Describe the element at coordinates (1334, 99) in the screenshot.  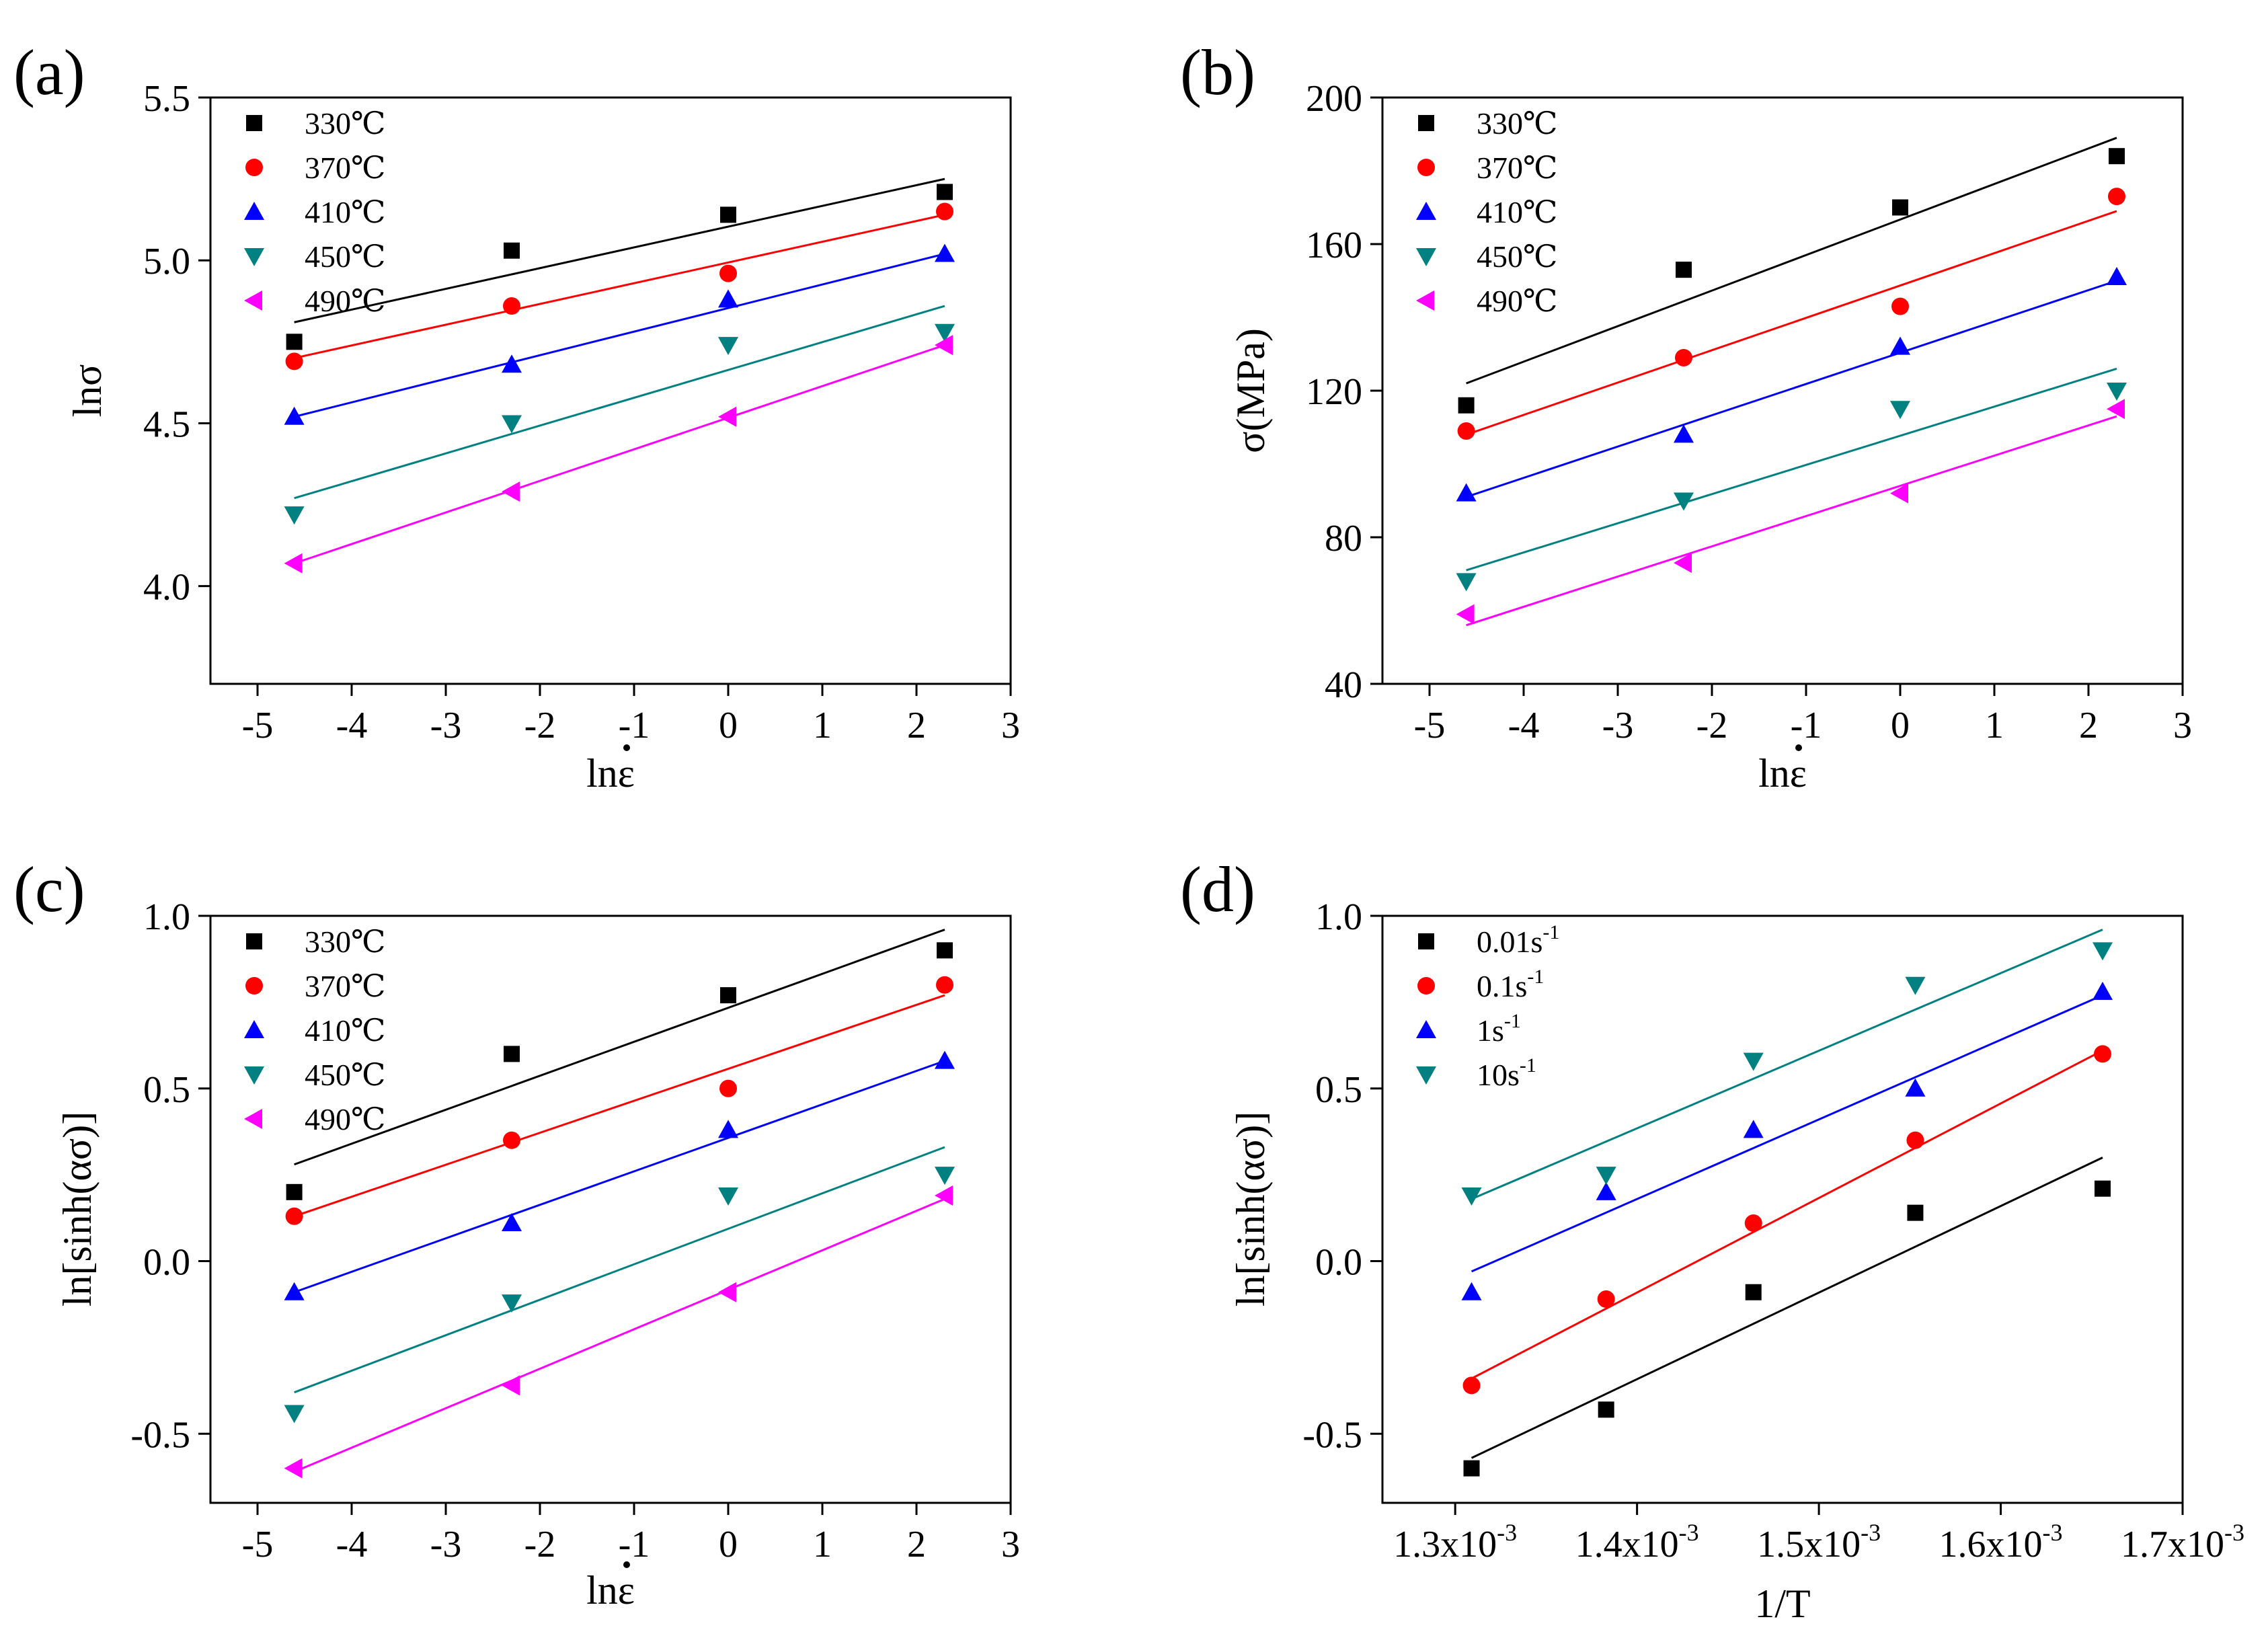
I see `y-tick-label: 200` at that location.